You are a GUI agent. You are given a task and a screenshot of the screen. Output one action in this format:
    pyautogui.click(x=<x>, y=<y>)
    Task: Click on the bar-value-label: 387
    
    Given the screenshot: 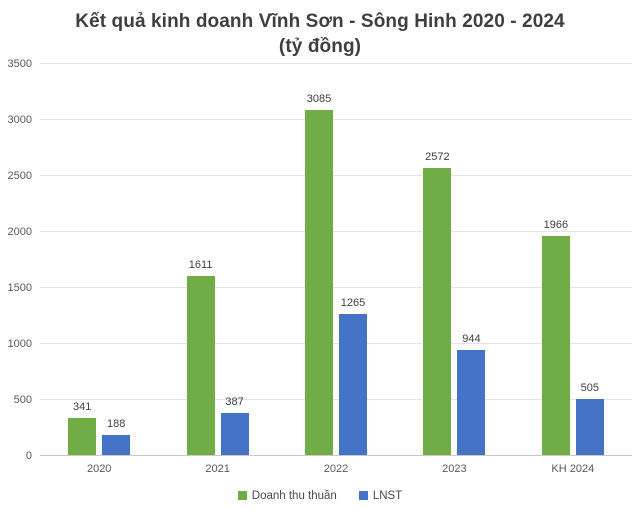 What is the action you would take?
    pyautogui.click(x=234, y=401)
    